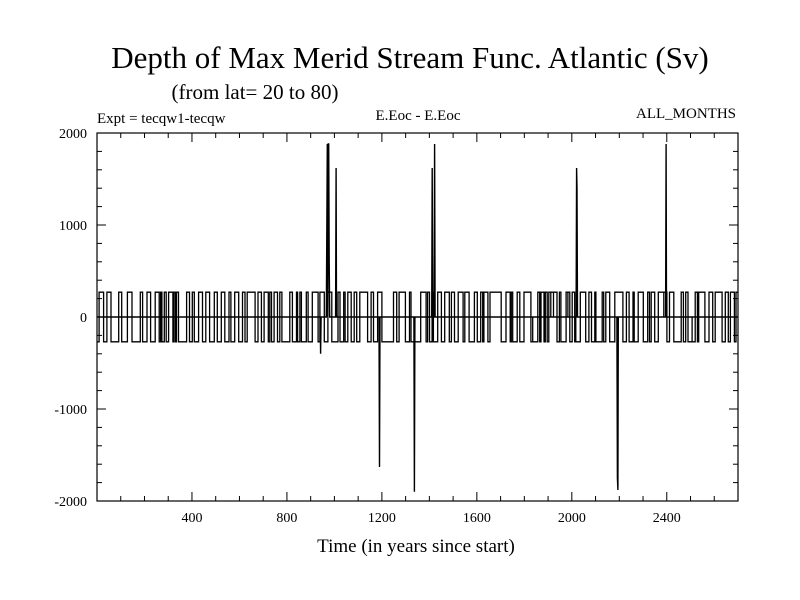 This screenshot has height=600, width=800. I want to click on y-tick-label: 1000, so click(73, 226).